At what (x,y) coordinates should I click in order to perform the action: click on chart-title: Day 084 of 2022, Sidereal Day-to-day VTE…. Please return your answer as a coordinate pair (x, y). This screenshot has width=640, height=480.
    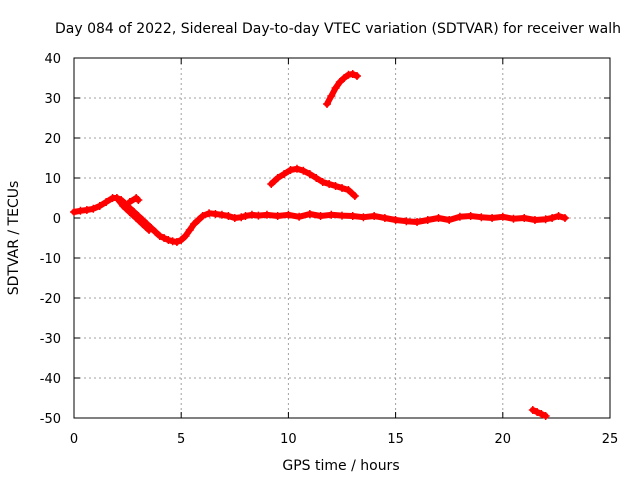
    Looking at the image, I should click on (338, 29).